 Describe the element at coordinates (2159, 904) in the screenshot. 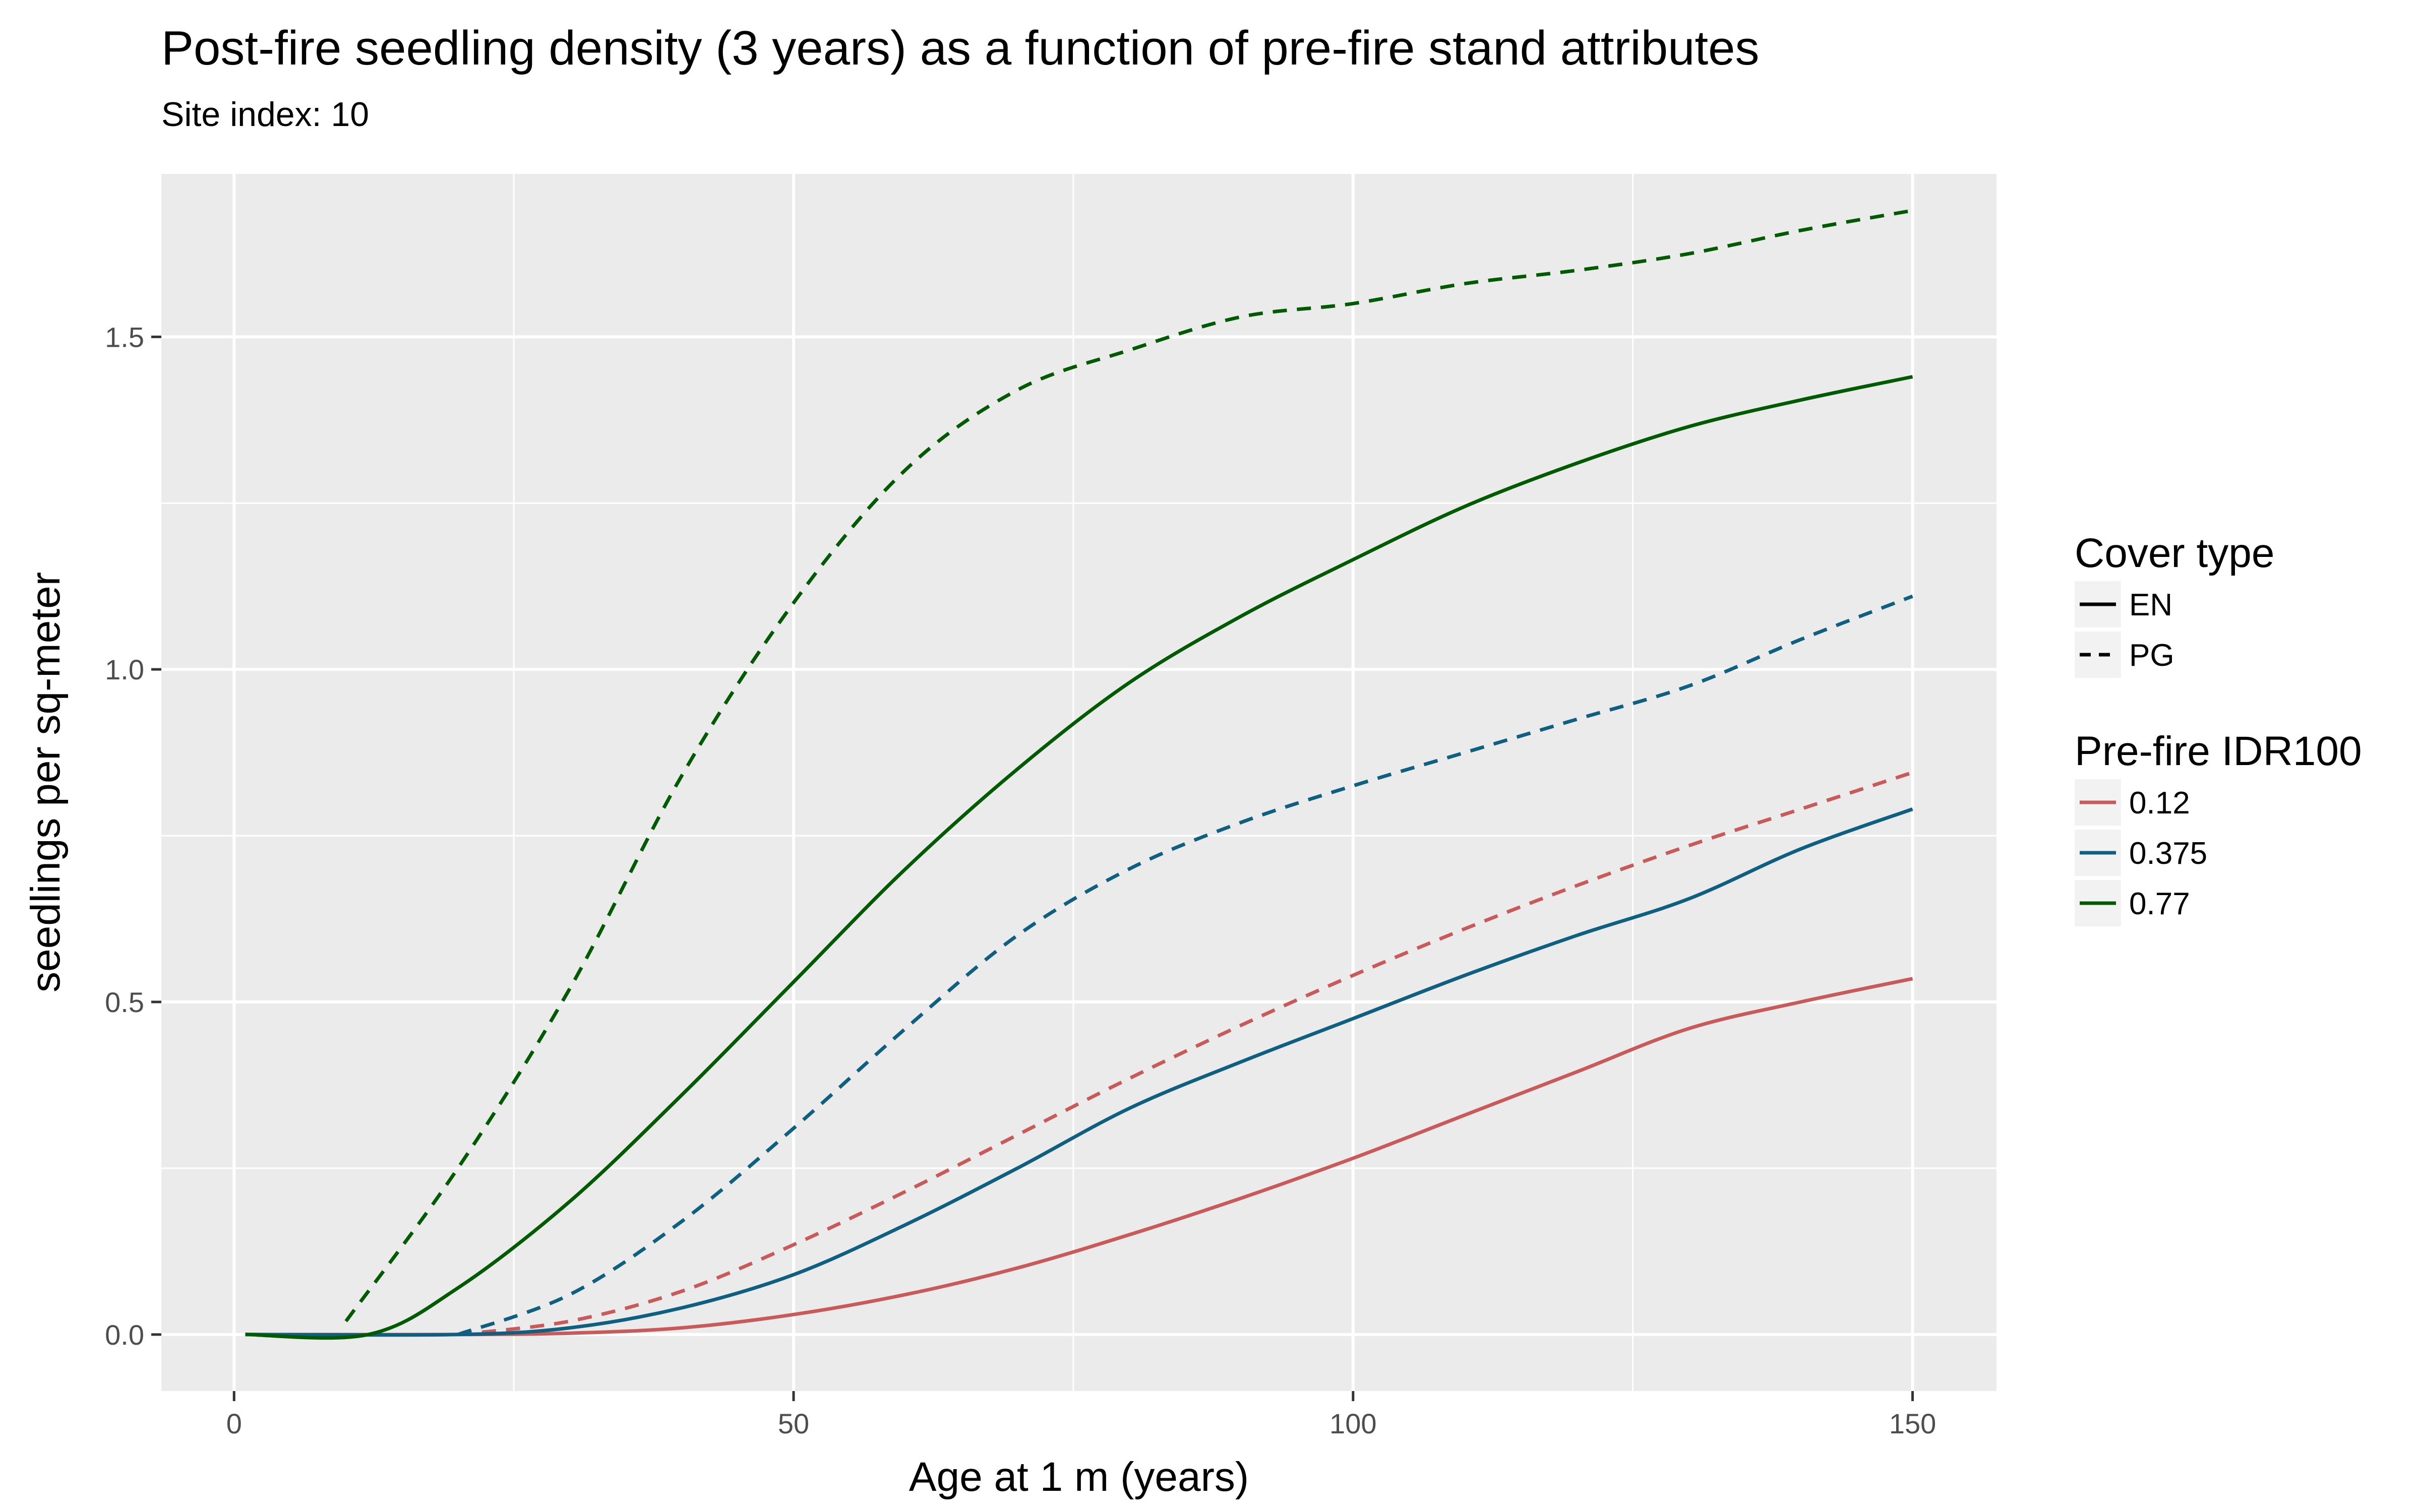

I see `legend-label: 0.77` at that location.